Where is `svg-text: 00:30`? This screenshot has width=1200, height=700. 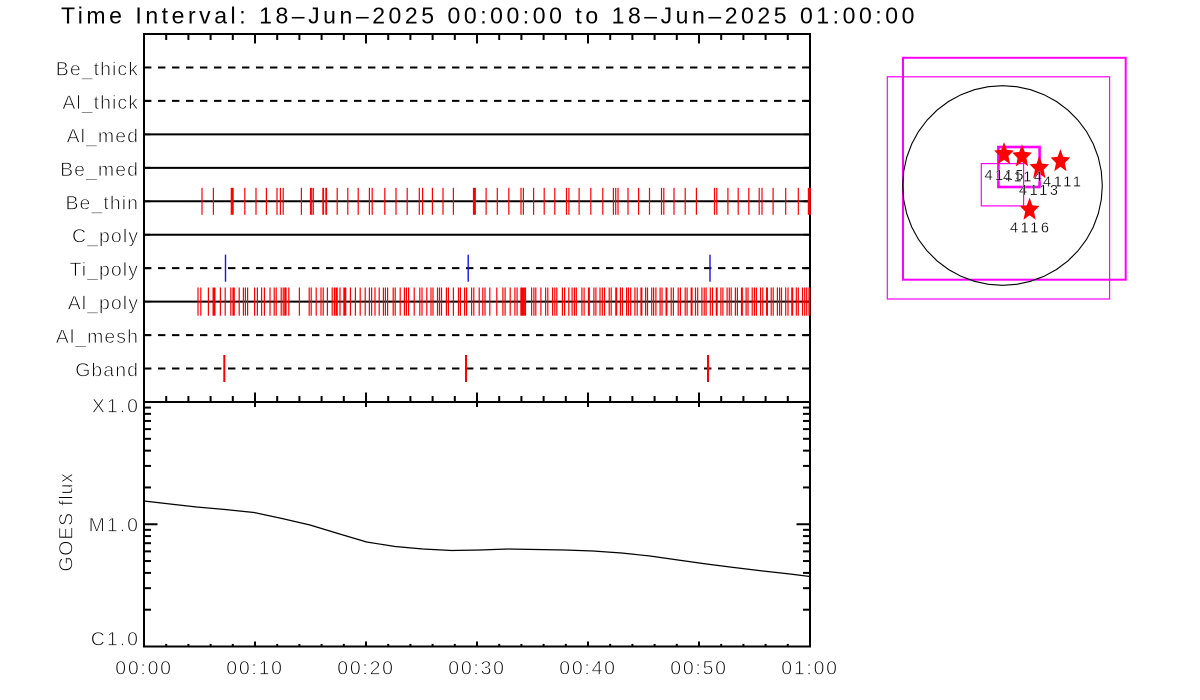 svg-text: 00:30 is located at coordinates (477, 668).